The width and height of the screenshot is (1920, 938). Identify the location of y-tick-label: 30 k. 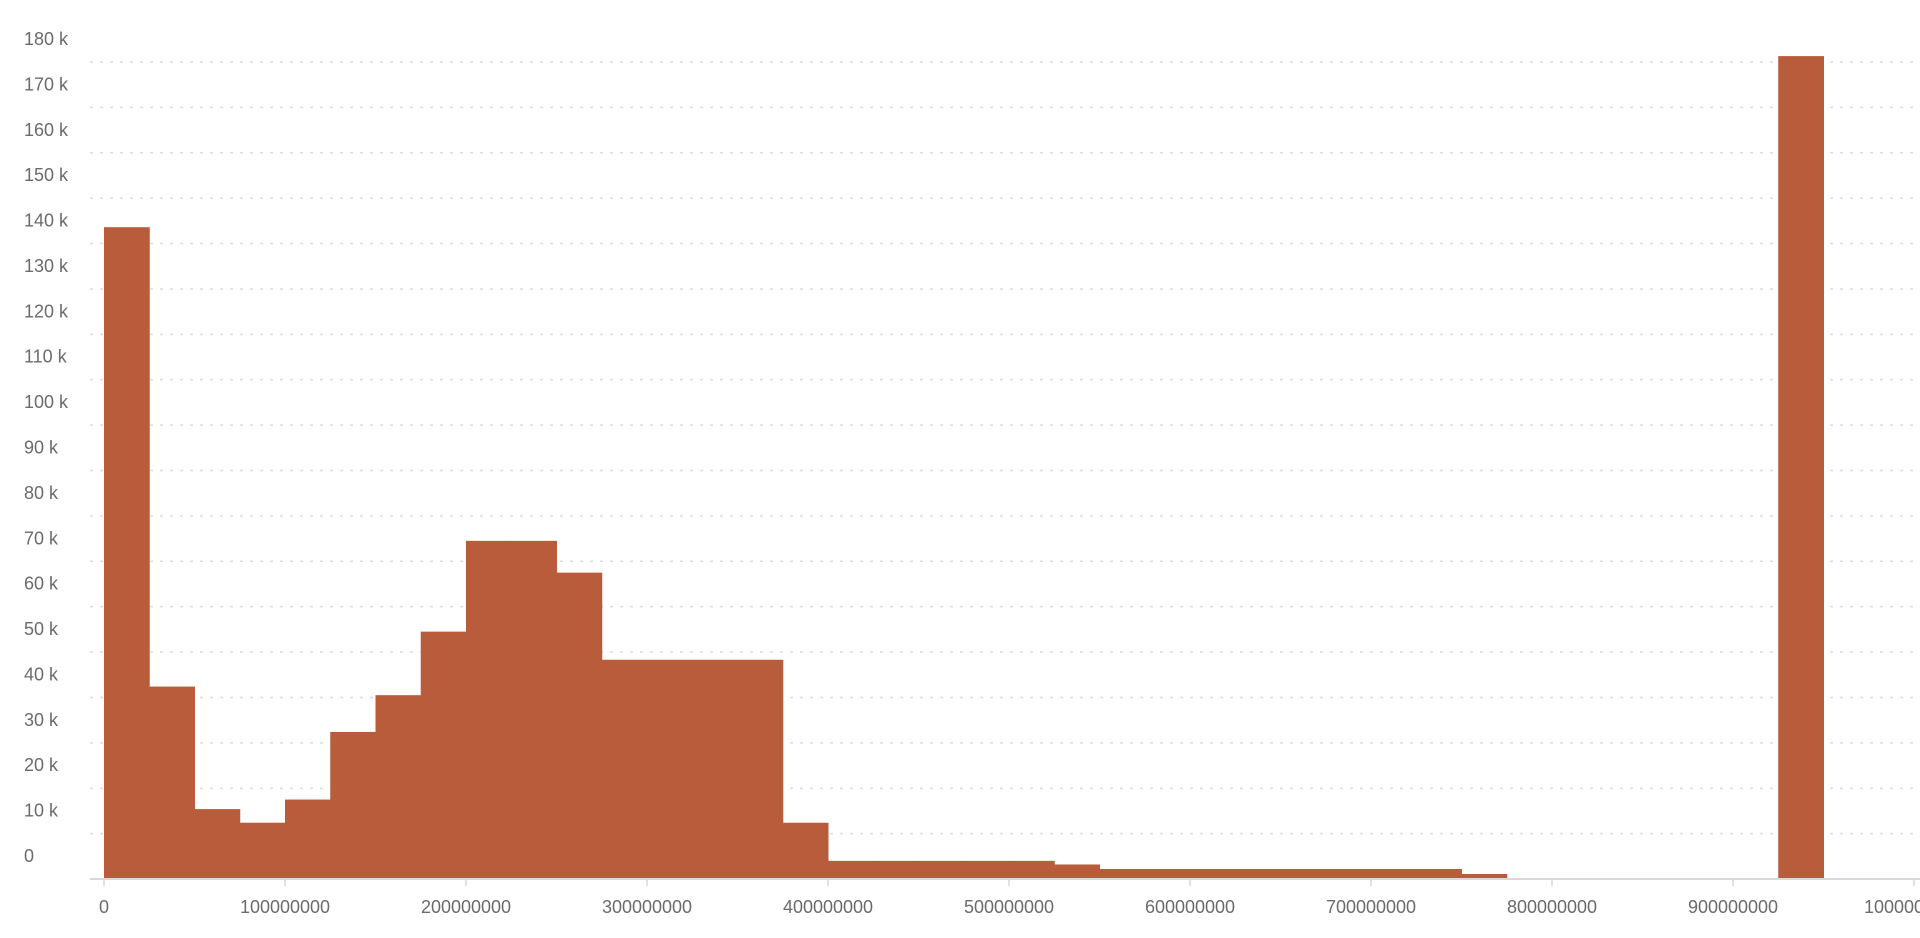
(41, 720).